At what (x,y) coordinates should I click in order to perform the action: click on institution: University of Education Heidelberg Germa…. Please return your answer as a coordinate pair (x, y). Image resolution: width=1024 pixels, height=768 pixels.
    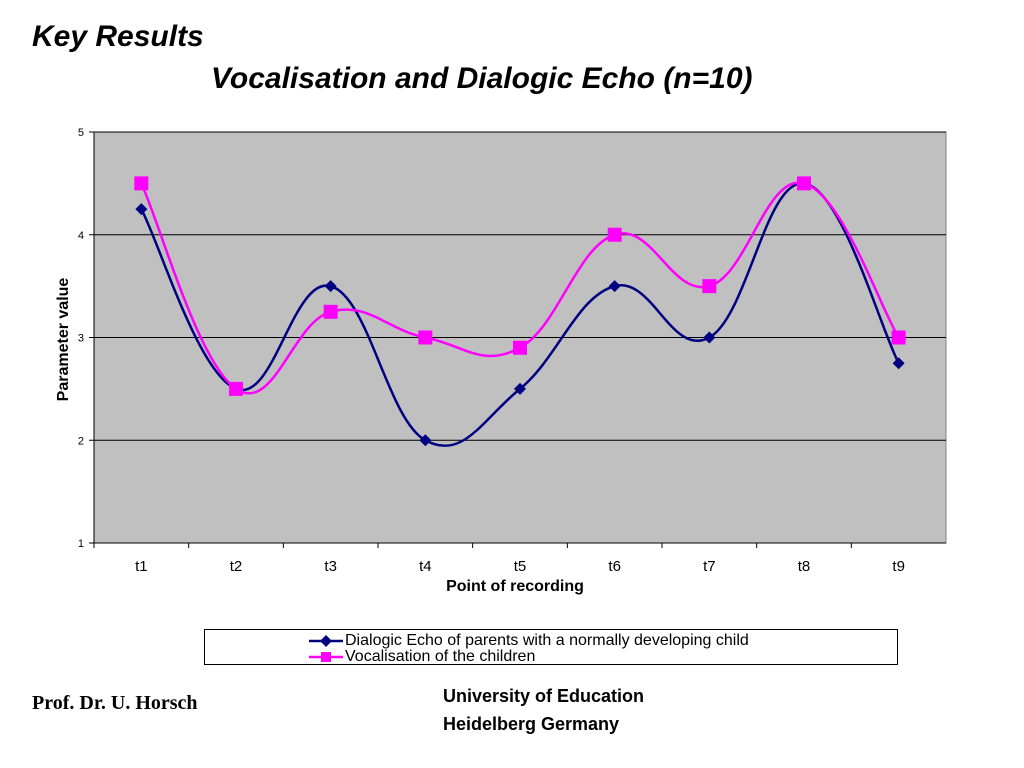
    Looking at the image, I should click on (543, 710).